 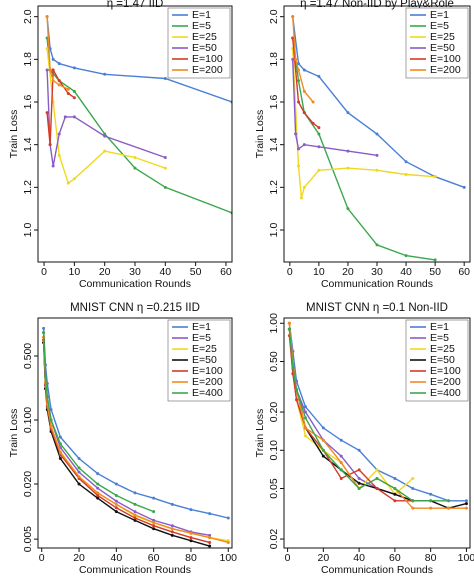 I want to click on x-tick-label: 100, so click(x=229, y=558).